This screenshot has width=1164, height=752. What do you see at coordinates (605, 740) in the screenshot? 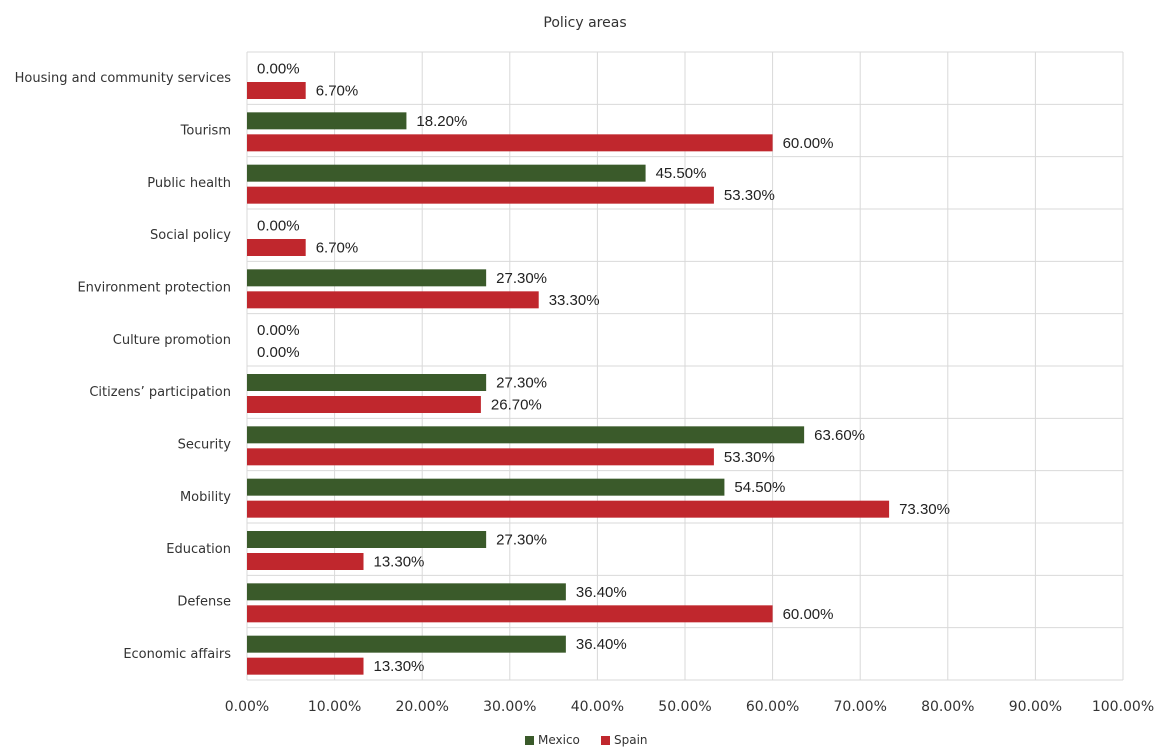
I see `legend-swatch-spain` at bounding box center [605, 740].